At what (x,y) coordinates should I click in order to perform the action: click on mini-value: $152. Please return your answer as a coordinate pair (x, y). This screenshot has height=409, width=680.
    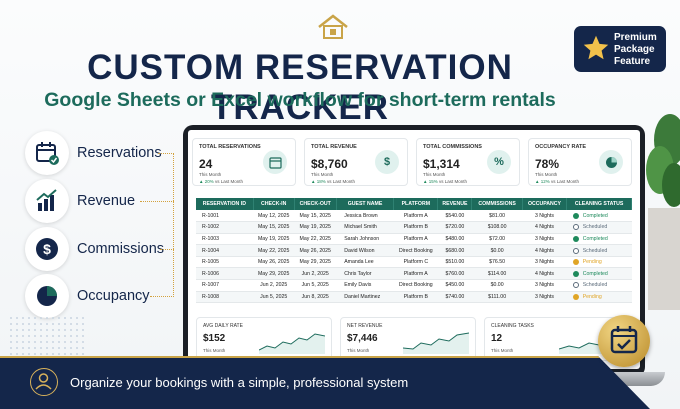
    Looking at the image, I should click on (214, 338).